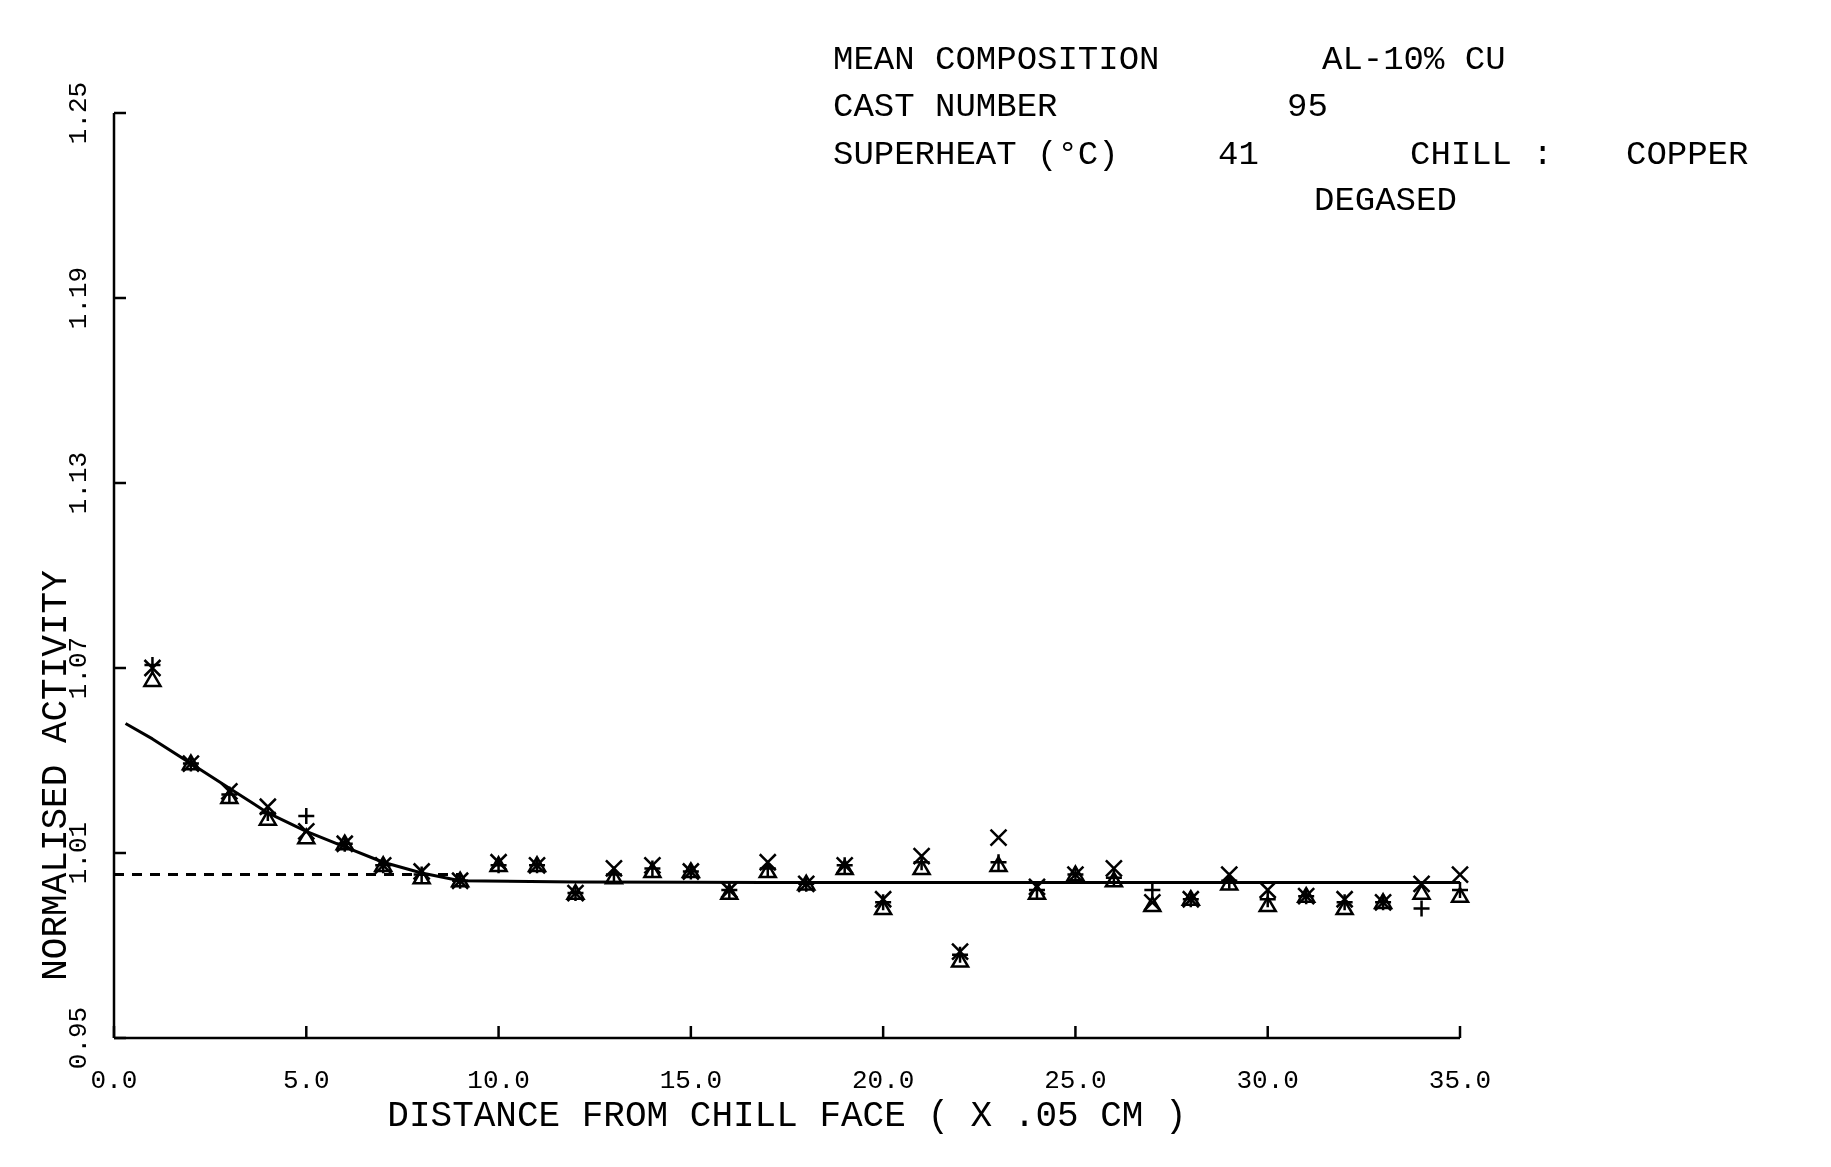 Image resolution: width=1831 pixels, height=1167 pixels. I want to click on annotation: DEGASED, so click(1385, 201).